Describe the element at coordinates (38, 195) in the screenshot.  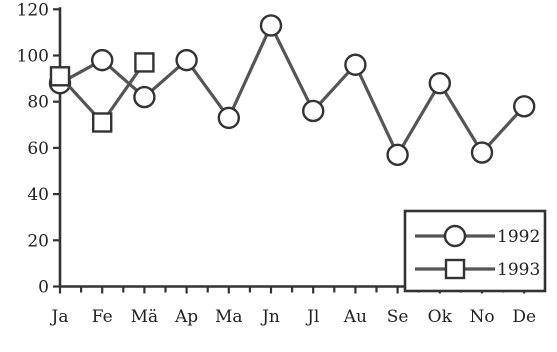
I see `y-tick-label: 40` at that location.